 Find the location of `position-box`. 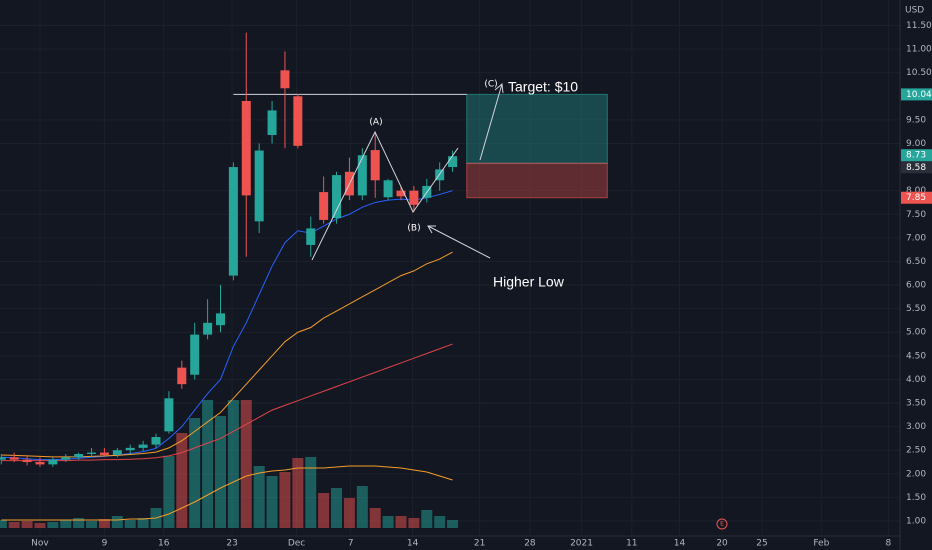

position-box is located at coordinates (420, 146).